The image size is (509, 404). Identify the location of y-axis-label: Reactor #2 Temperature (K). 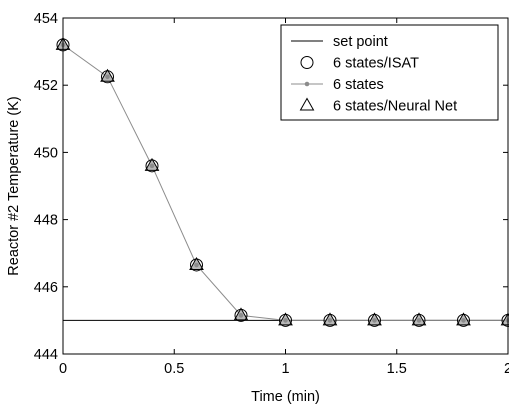
(14, 185).